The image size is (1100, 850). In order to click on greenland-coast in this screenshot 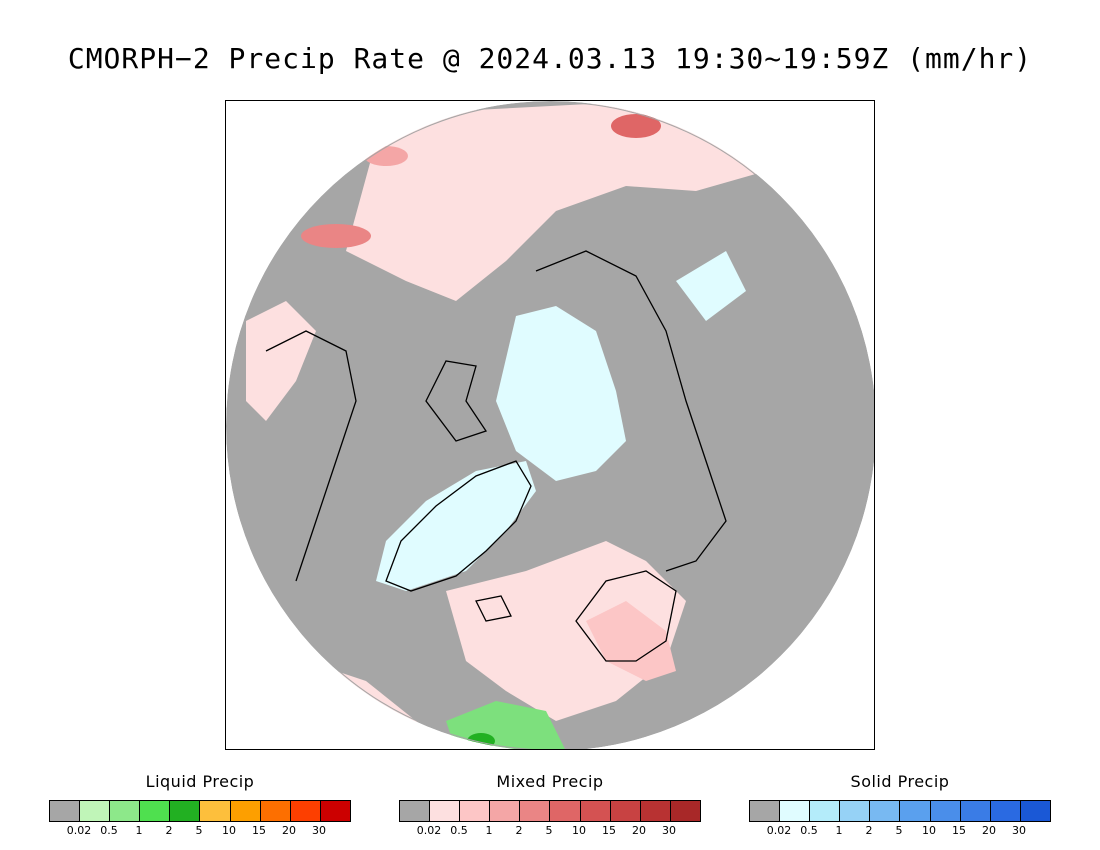, I will do `click(458, 526)`.